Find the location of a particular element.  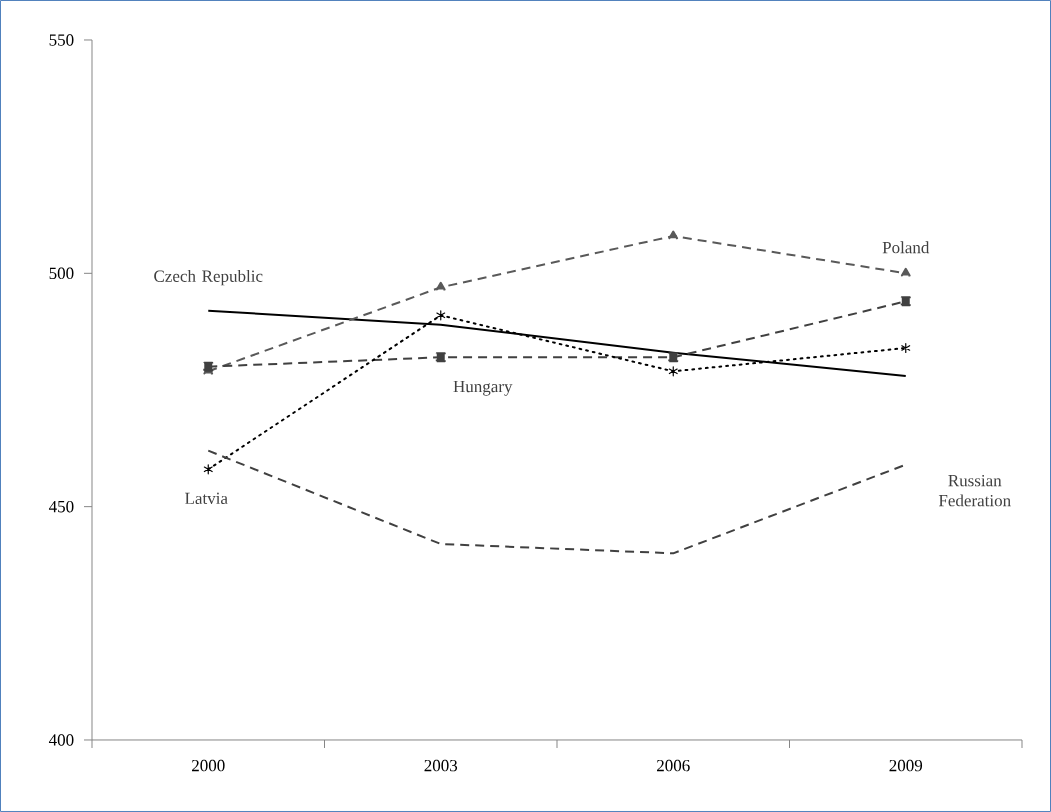

series-label: Hungary is located at coordinates (483, 388).